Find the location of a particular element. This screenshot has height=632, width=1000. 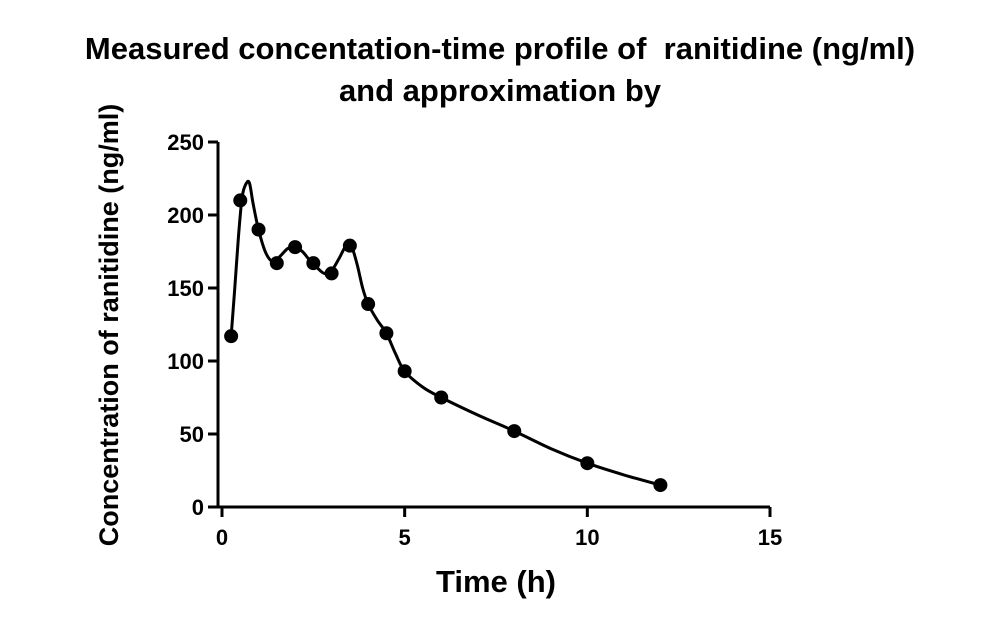

y-tick-label: 150 is located at coordinates (185, 288).